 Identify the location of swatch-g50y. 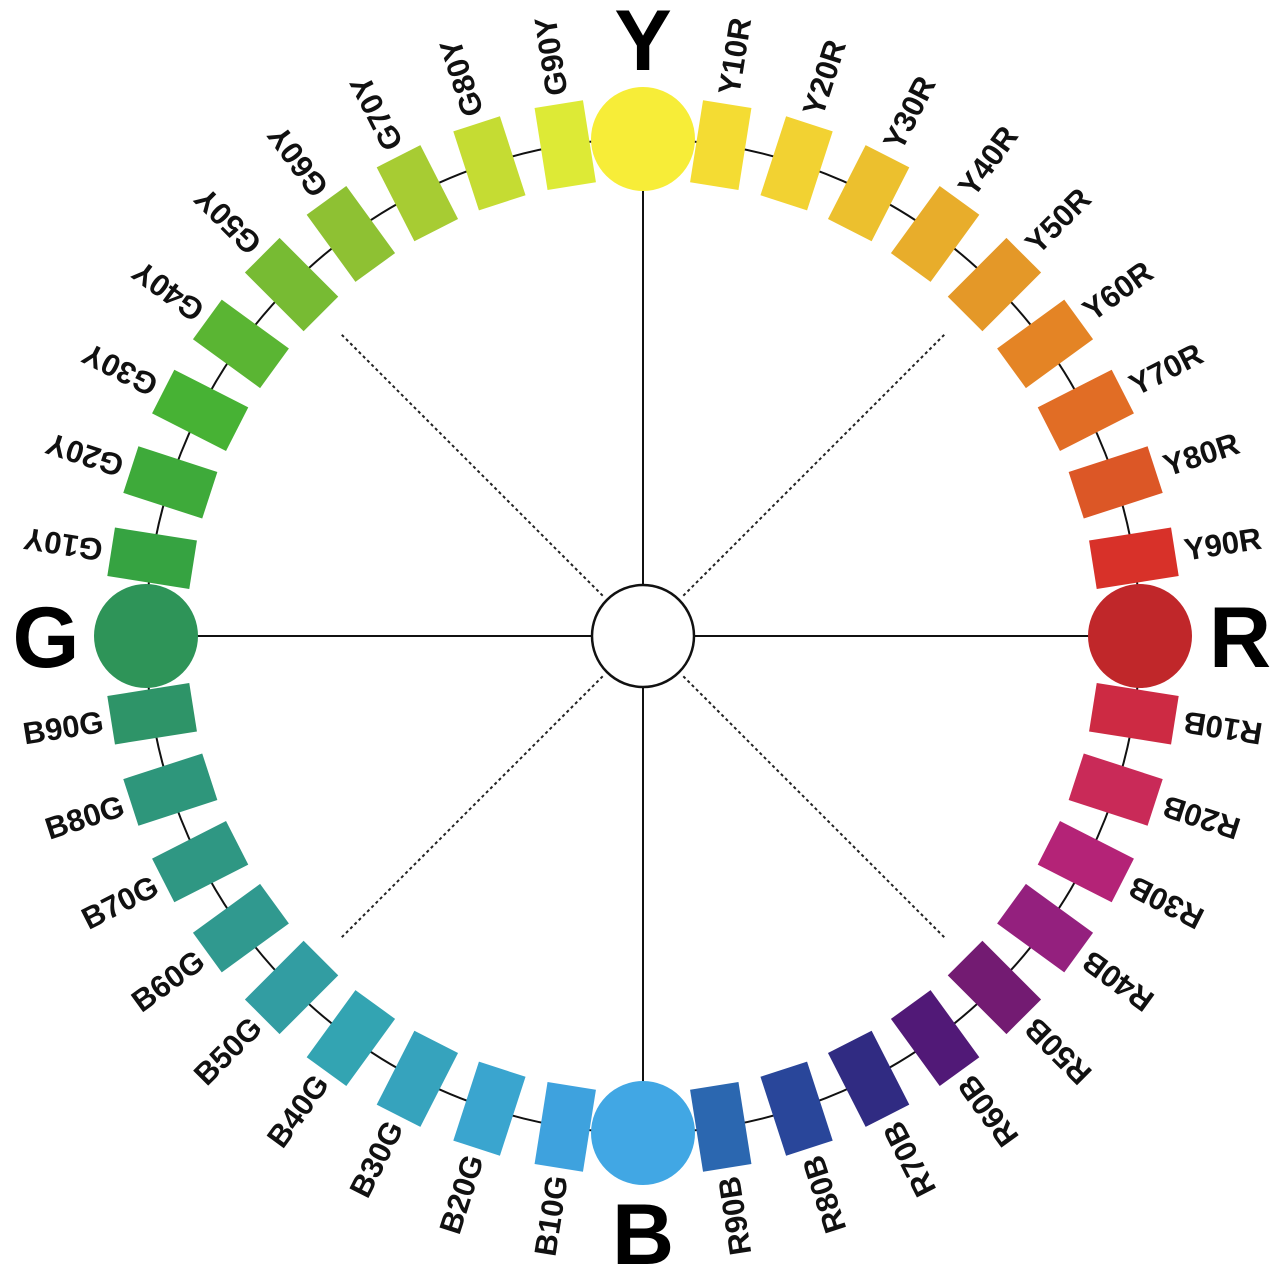
(291, 284).